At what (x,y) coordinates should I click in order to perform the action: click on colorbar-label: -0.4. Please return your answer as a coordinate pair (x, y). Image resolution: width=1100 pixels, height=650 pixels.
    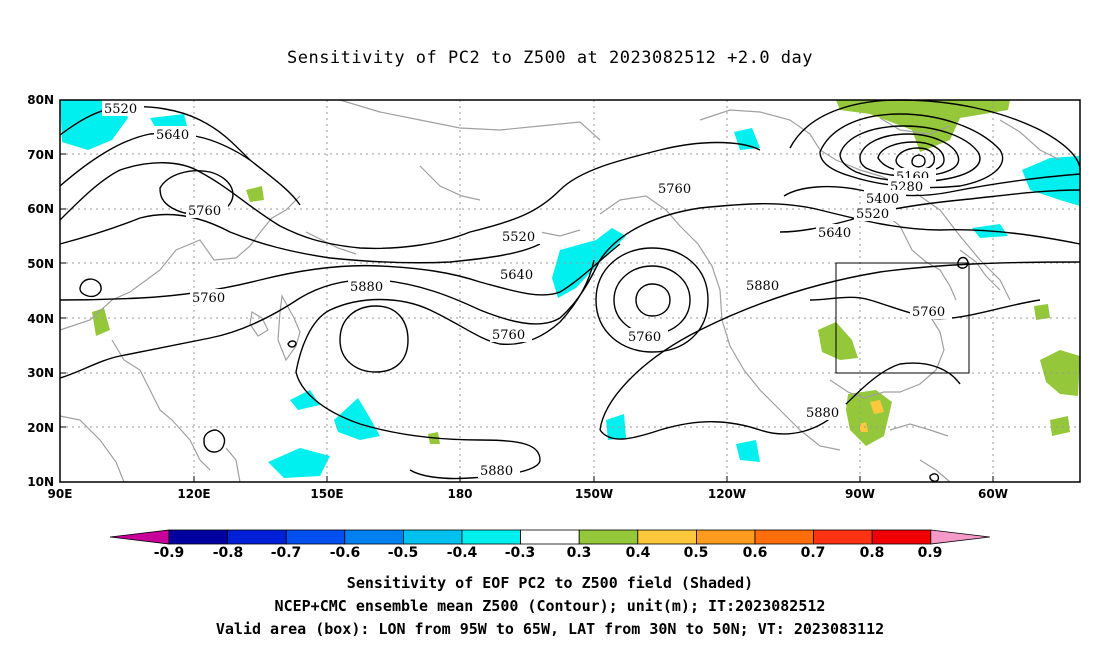
    Looking at the image, I should click on (462, 553).